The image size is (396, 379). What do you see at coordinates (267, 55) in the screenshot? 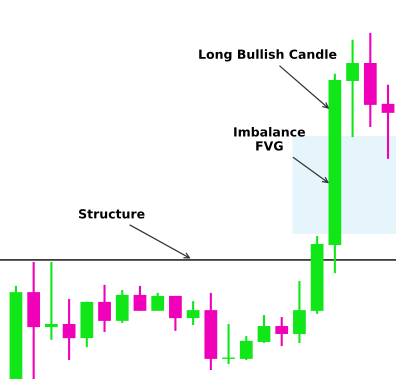
I see `annotation: Long Bullish Candle` at bounding box center [267, 55].